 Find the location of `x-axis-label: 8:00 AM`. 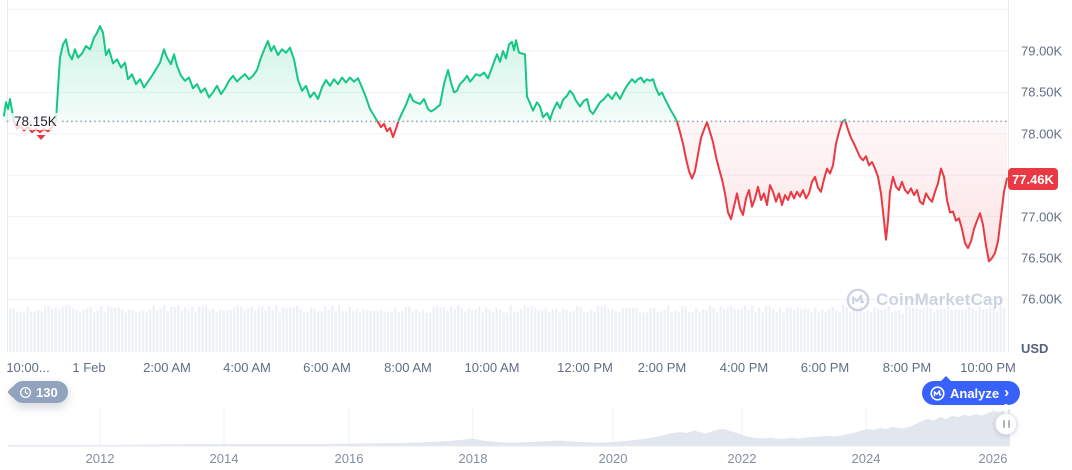

x-axis-label: 8:00 AM is located at coordinates (408, 367).